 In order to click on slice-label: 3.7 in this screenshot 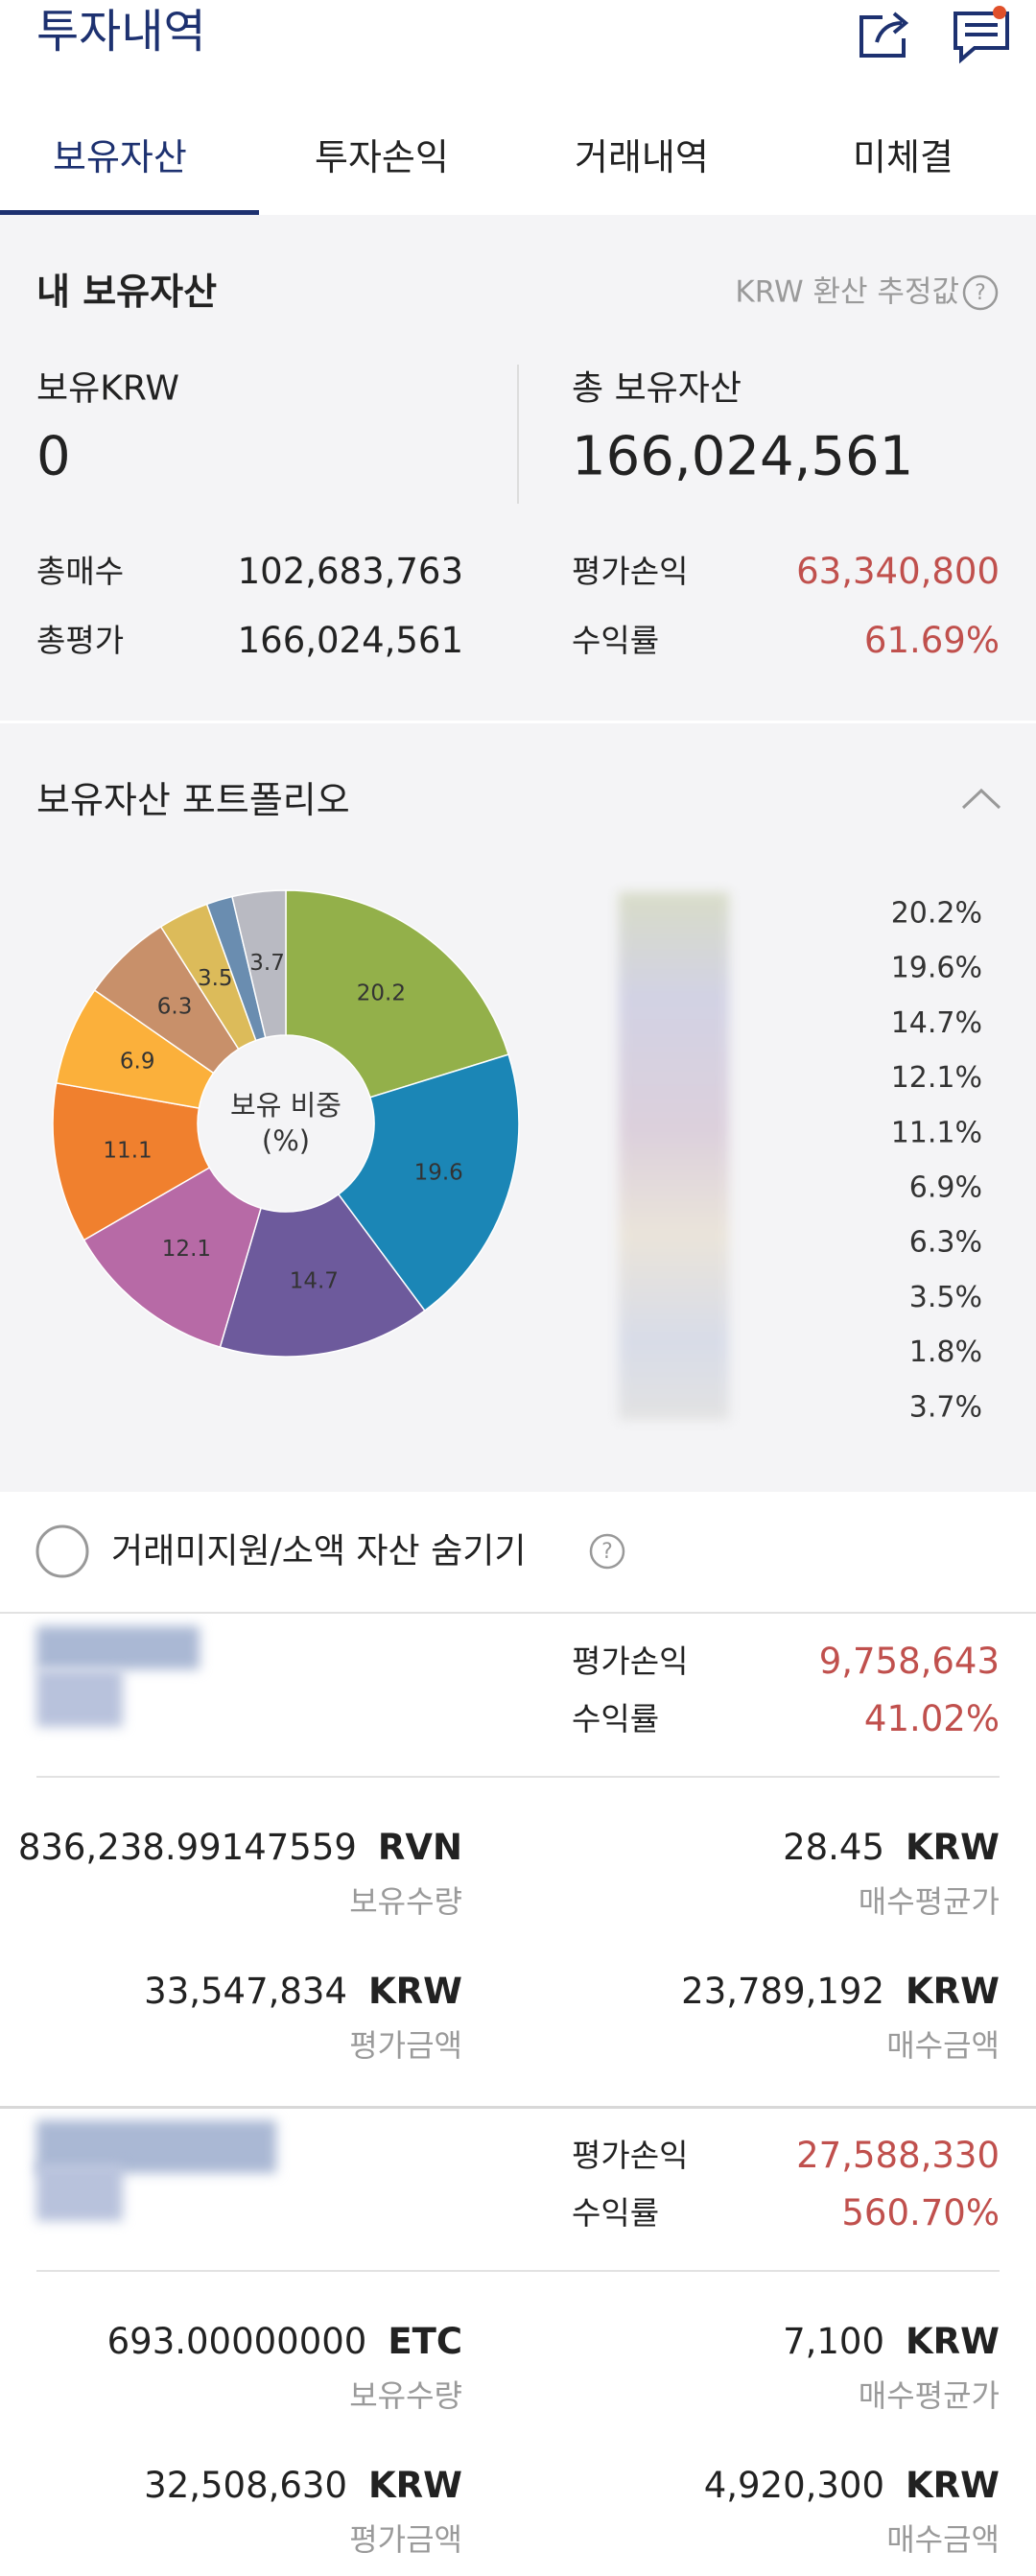, I will do `click(267, 964)`.